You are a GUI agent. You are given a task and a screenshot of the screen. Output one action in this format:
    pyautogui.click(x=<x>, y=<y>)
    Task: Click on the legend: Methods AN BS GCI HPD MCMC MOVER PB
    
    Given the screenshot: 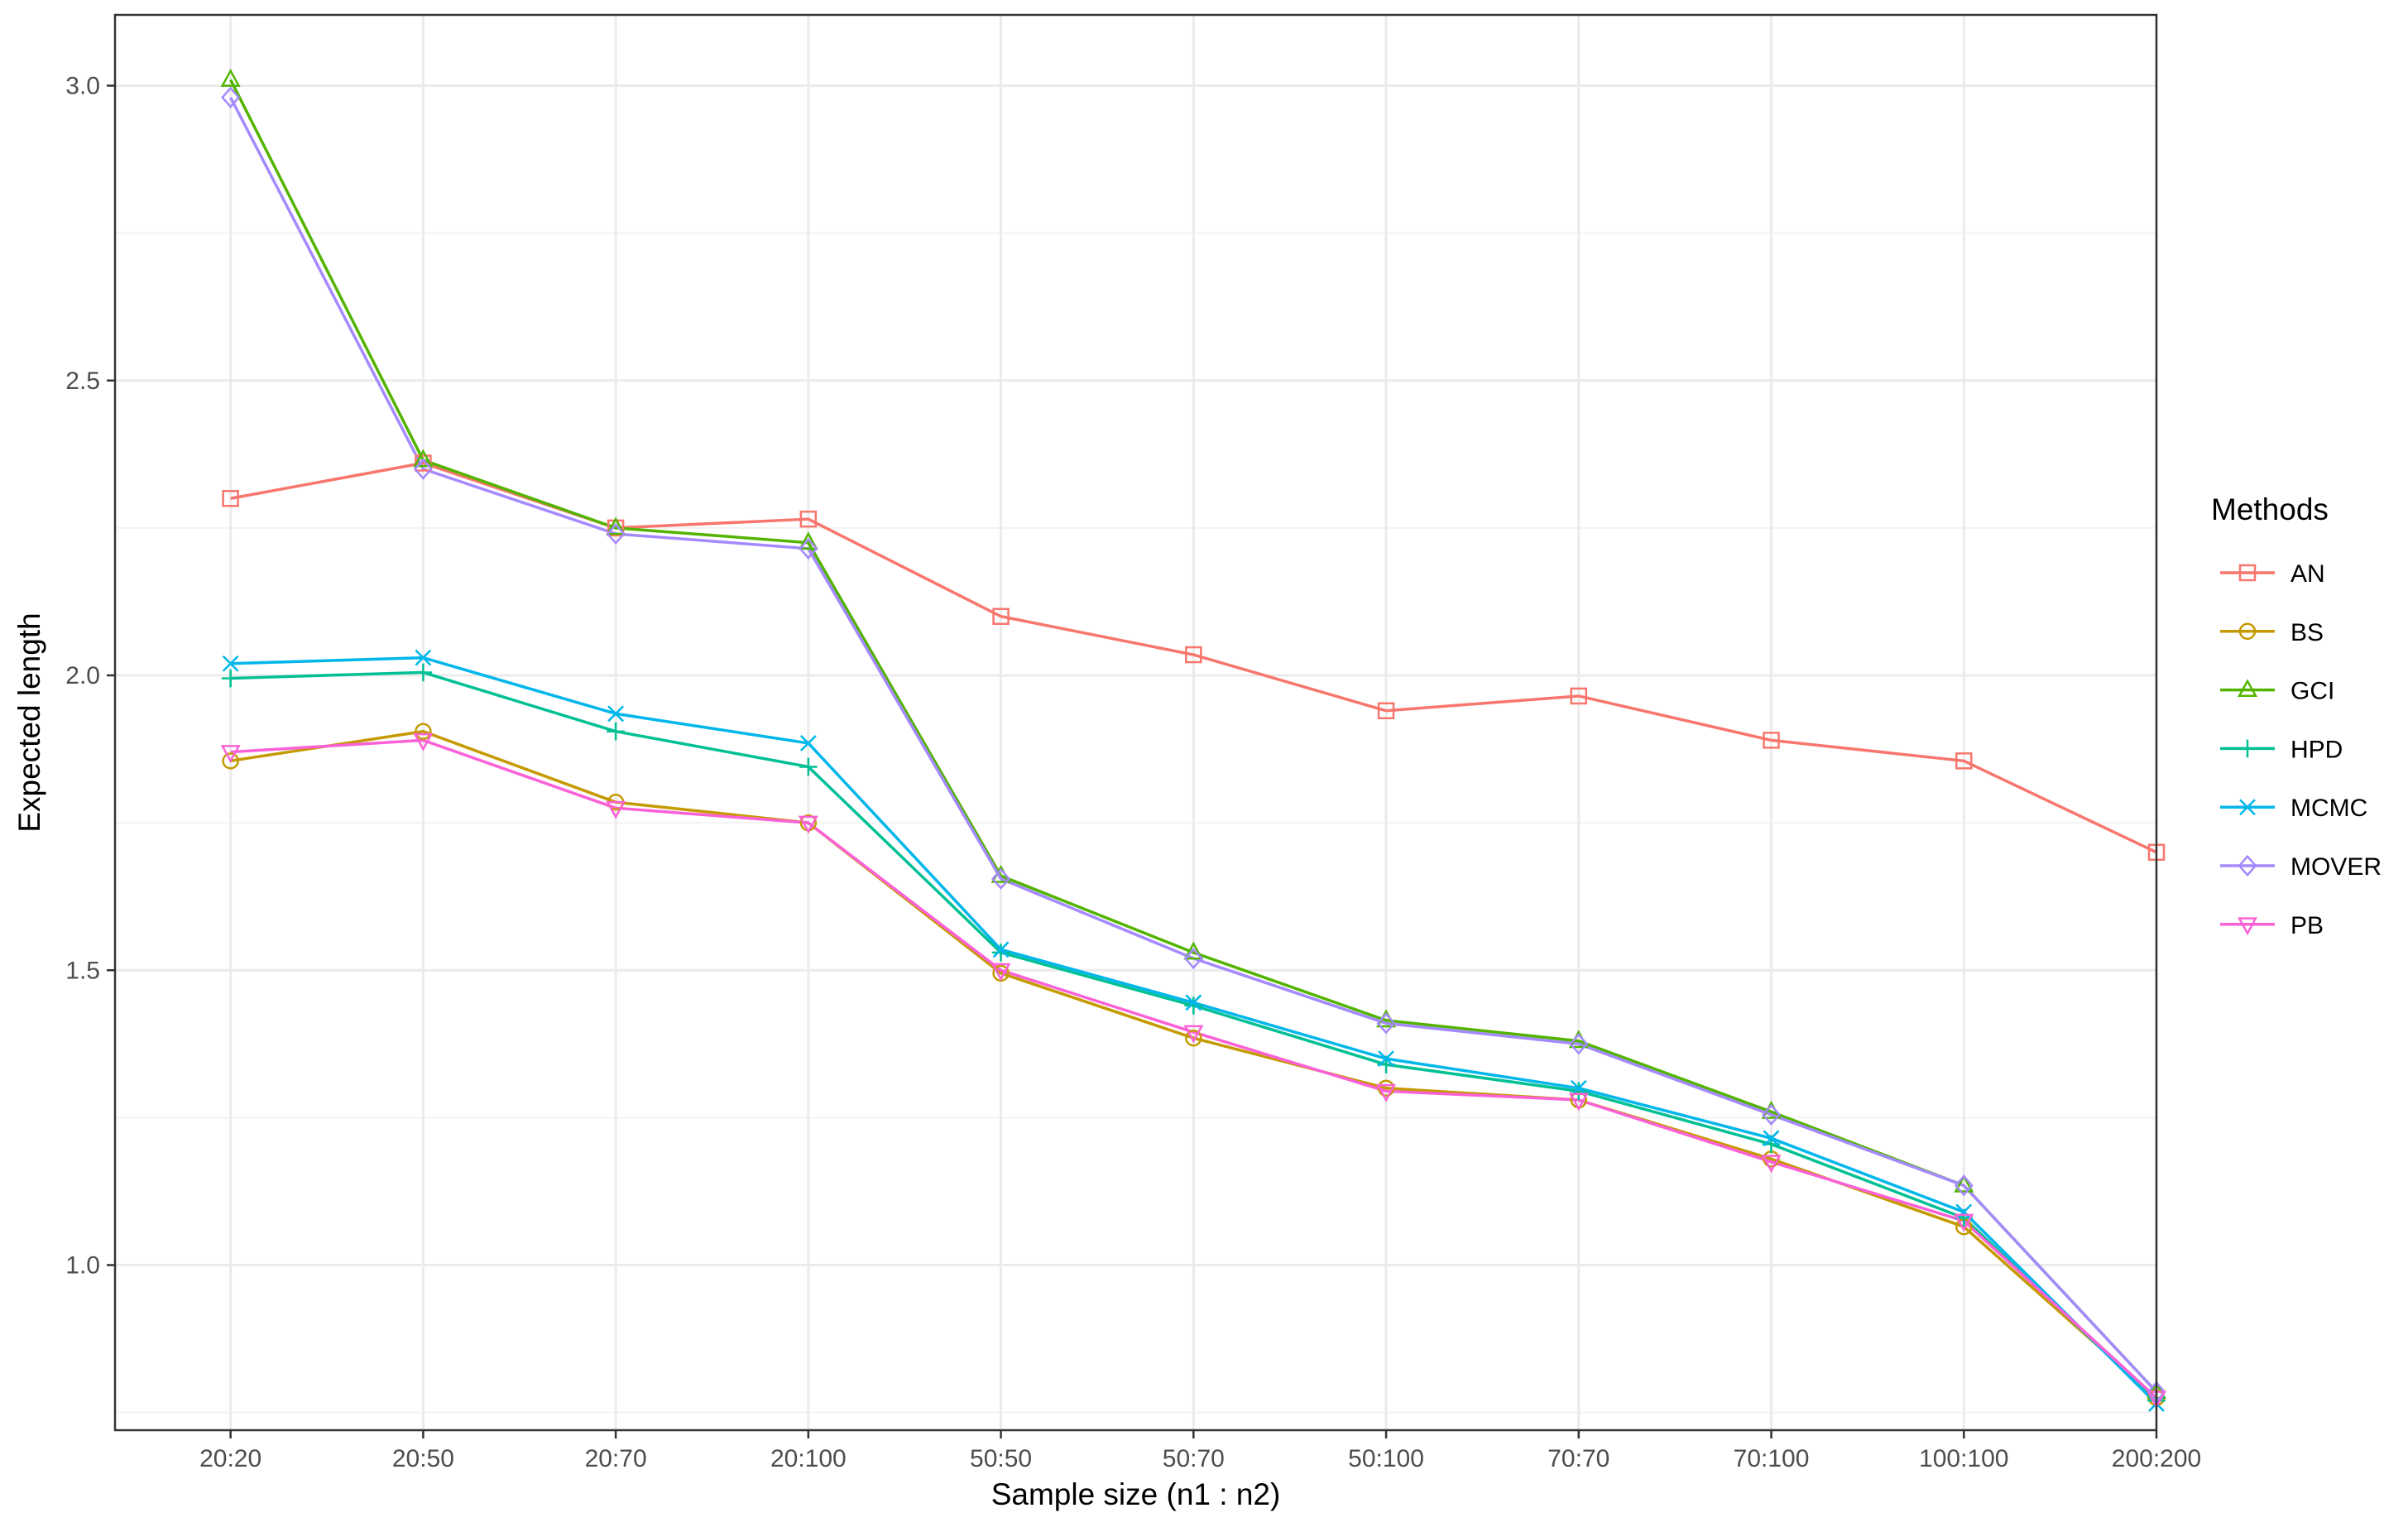 What is the action you would take?
    pyautogui.click(x=2296, y=715)
    